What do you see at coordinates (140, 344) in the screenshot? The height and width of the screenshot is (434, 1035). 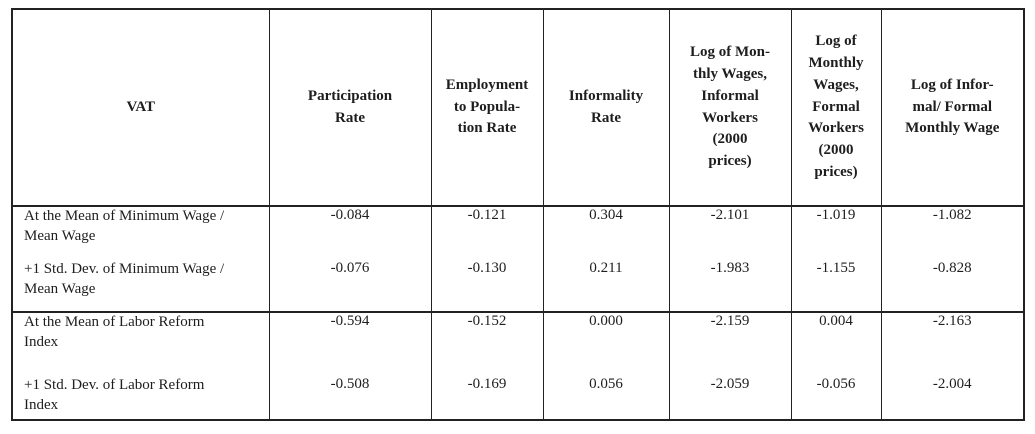 I see `row-label: At the Mean of Labor Reform Index` at bounding box center [140, 344].